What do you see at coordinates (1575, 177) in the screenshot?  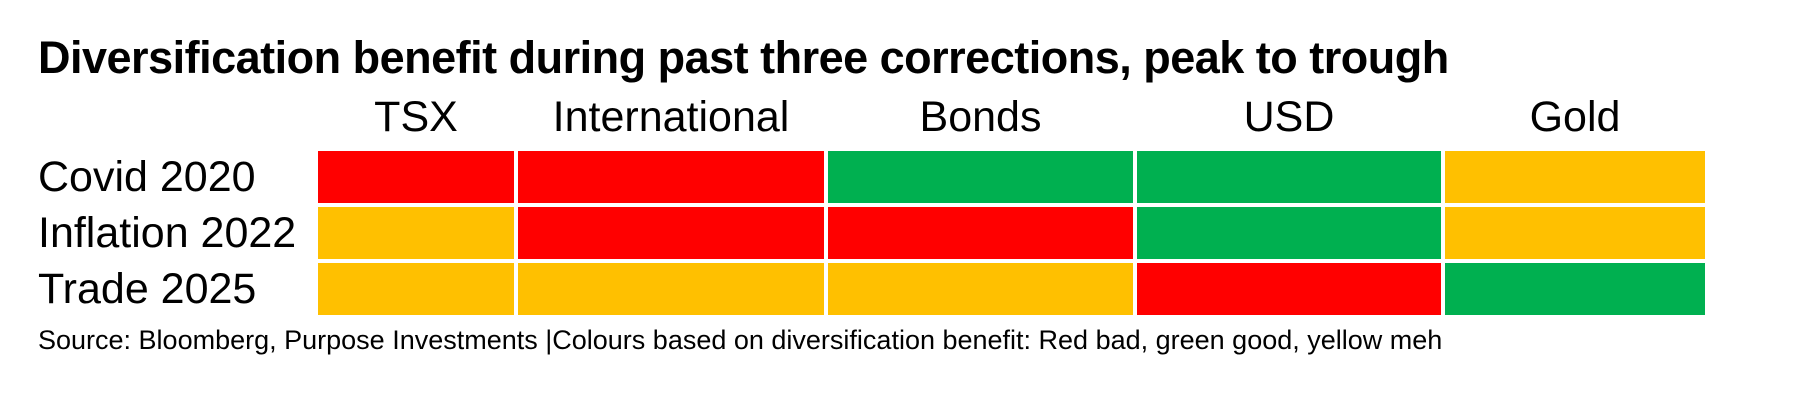 I see `heatmap-cell-covid-gold` at bounding box center [1575, 177].